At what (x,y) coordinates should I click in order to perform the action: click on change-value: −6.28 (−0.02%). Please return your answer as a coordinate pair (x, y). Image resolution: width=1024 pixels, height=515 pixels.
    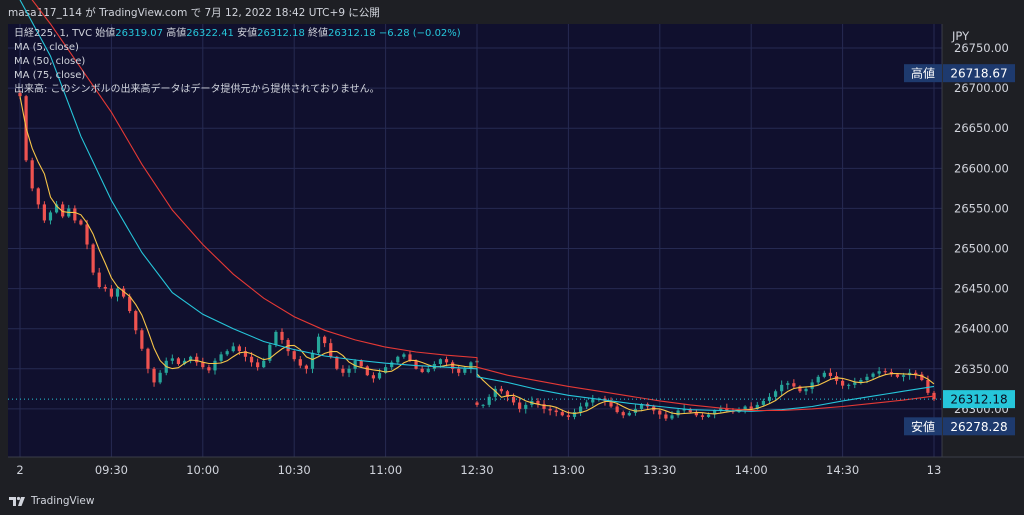
    Looking at the image, I should click on (419, 33).